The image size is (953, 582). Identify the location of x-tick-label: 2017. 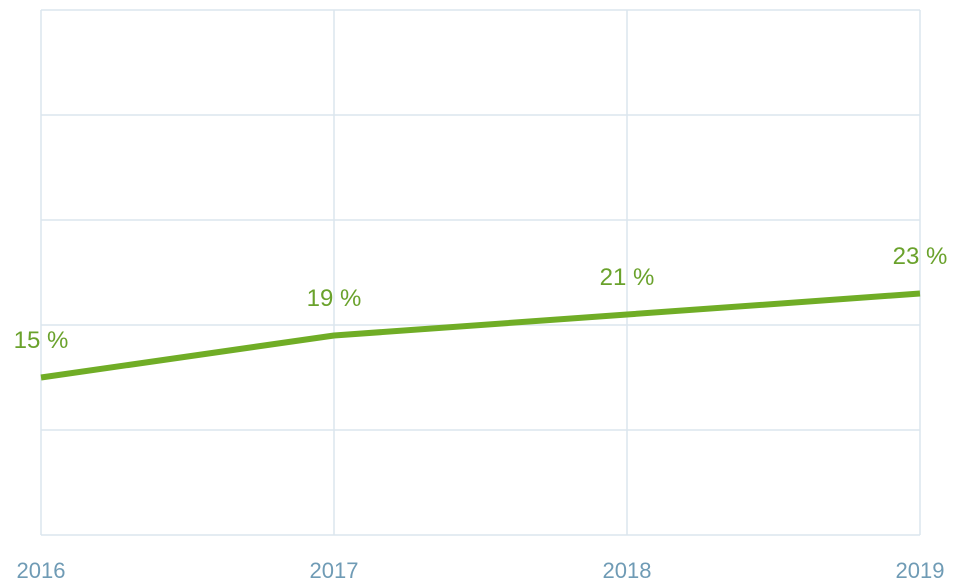
(334, 570).